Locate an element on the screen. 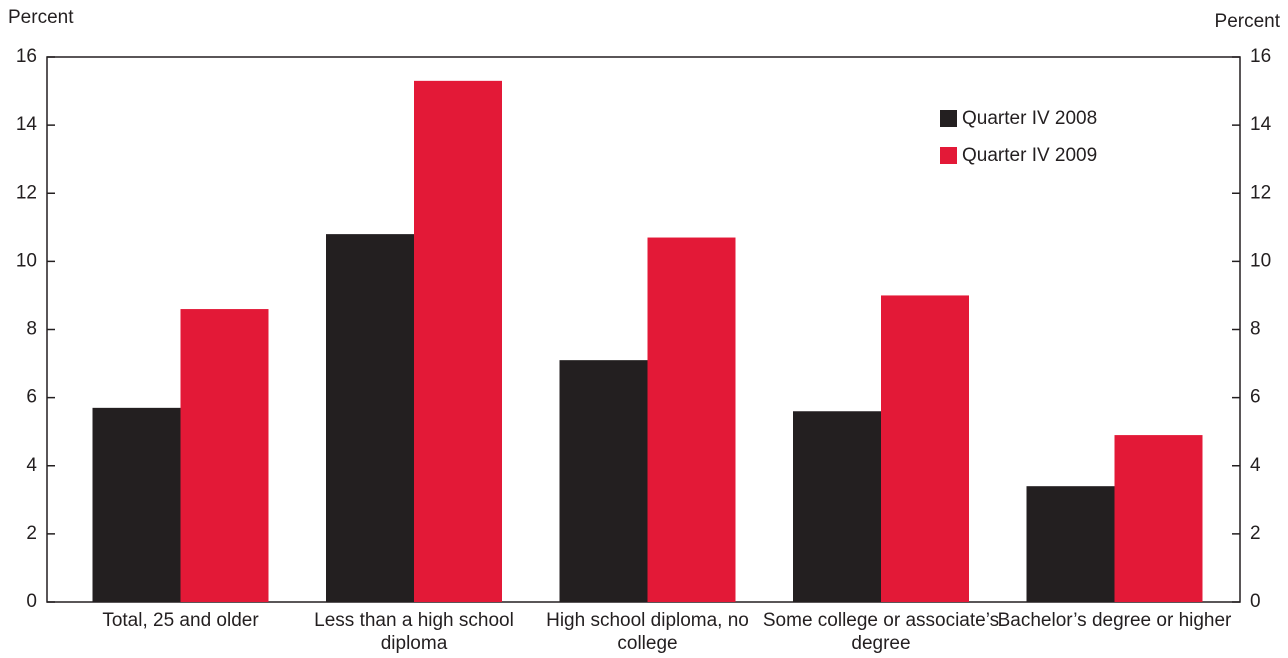  y2-tick-label: 0 is located at coordinates (1255, 601).